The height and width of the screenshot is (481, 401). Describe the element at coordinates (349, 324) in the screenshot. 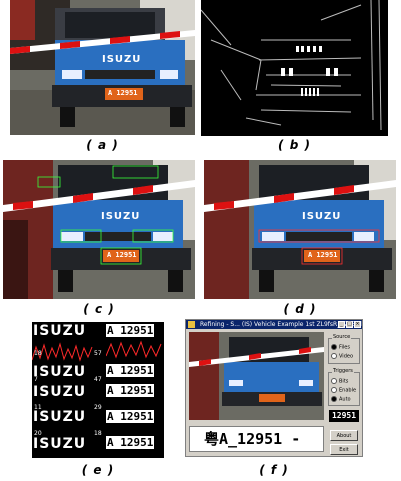

I see `maximize-button: □` at that location.